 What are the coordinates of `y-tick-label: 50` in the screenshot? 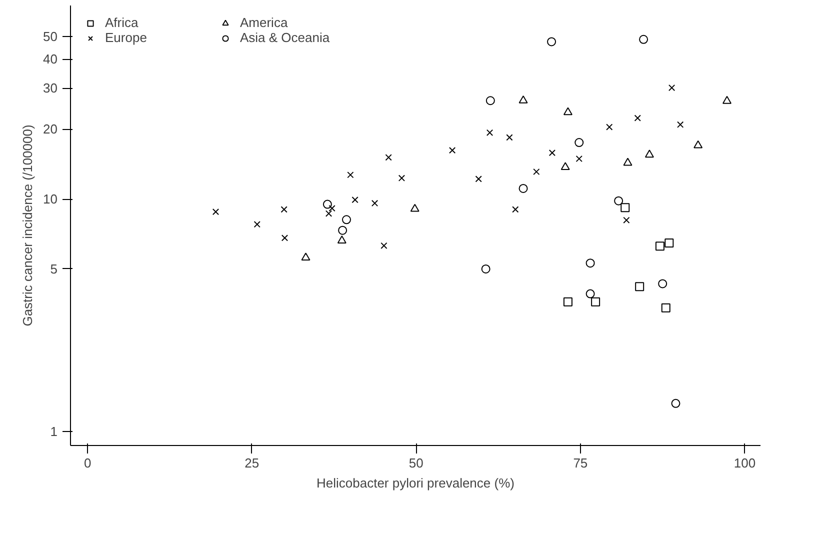 It's located at (50, 36).